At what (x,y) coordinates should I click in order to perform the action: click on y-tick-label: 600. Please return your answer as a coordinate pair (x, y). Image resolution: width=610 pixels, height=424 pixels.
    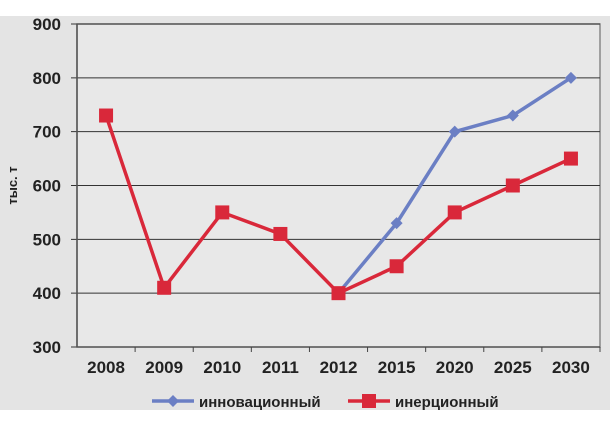
    Looking at the image, I should click on (47, 186).